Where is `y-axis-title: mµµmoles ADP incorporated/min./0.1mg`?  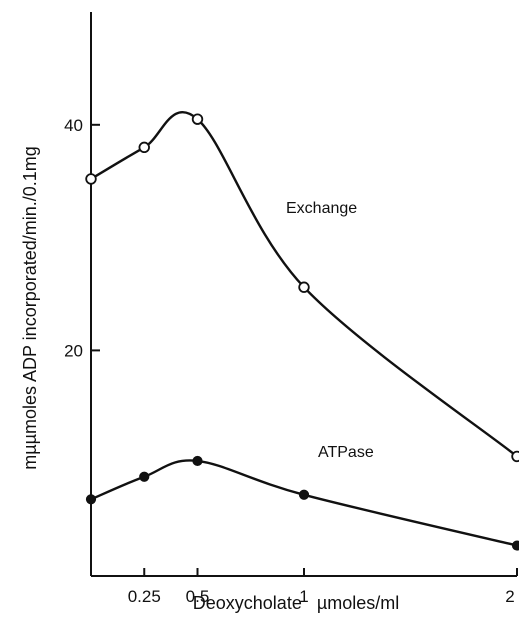
y-axis-title: mµµmoles ADP incorporated/min./0.1mg is located at coordinates (30, 308).